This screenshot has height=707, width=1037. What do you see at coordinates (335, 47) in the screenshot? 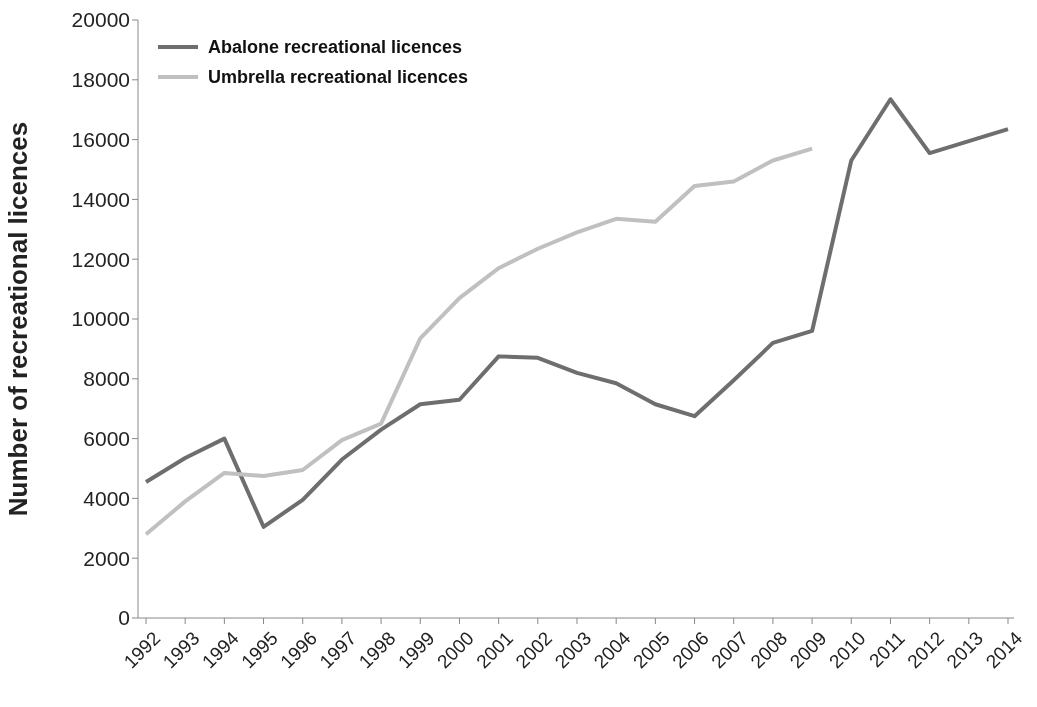
I see `legend-label: Abalone recreational licences` at bounding box center [335, 47].